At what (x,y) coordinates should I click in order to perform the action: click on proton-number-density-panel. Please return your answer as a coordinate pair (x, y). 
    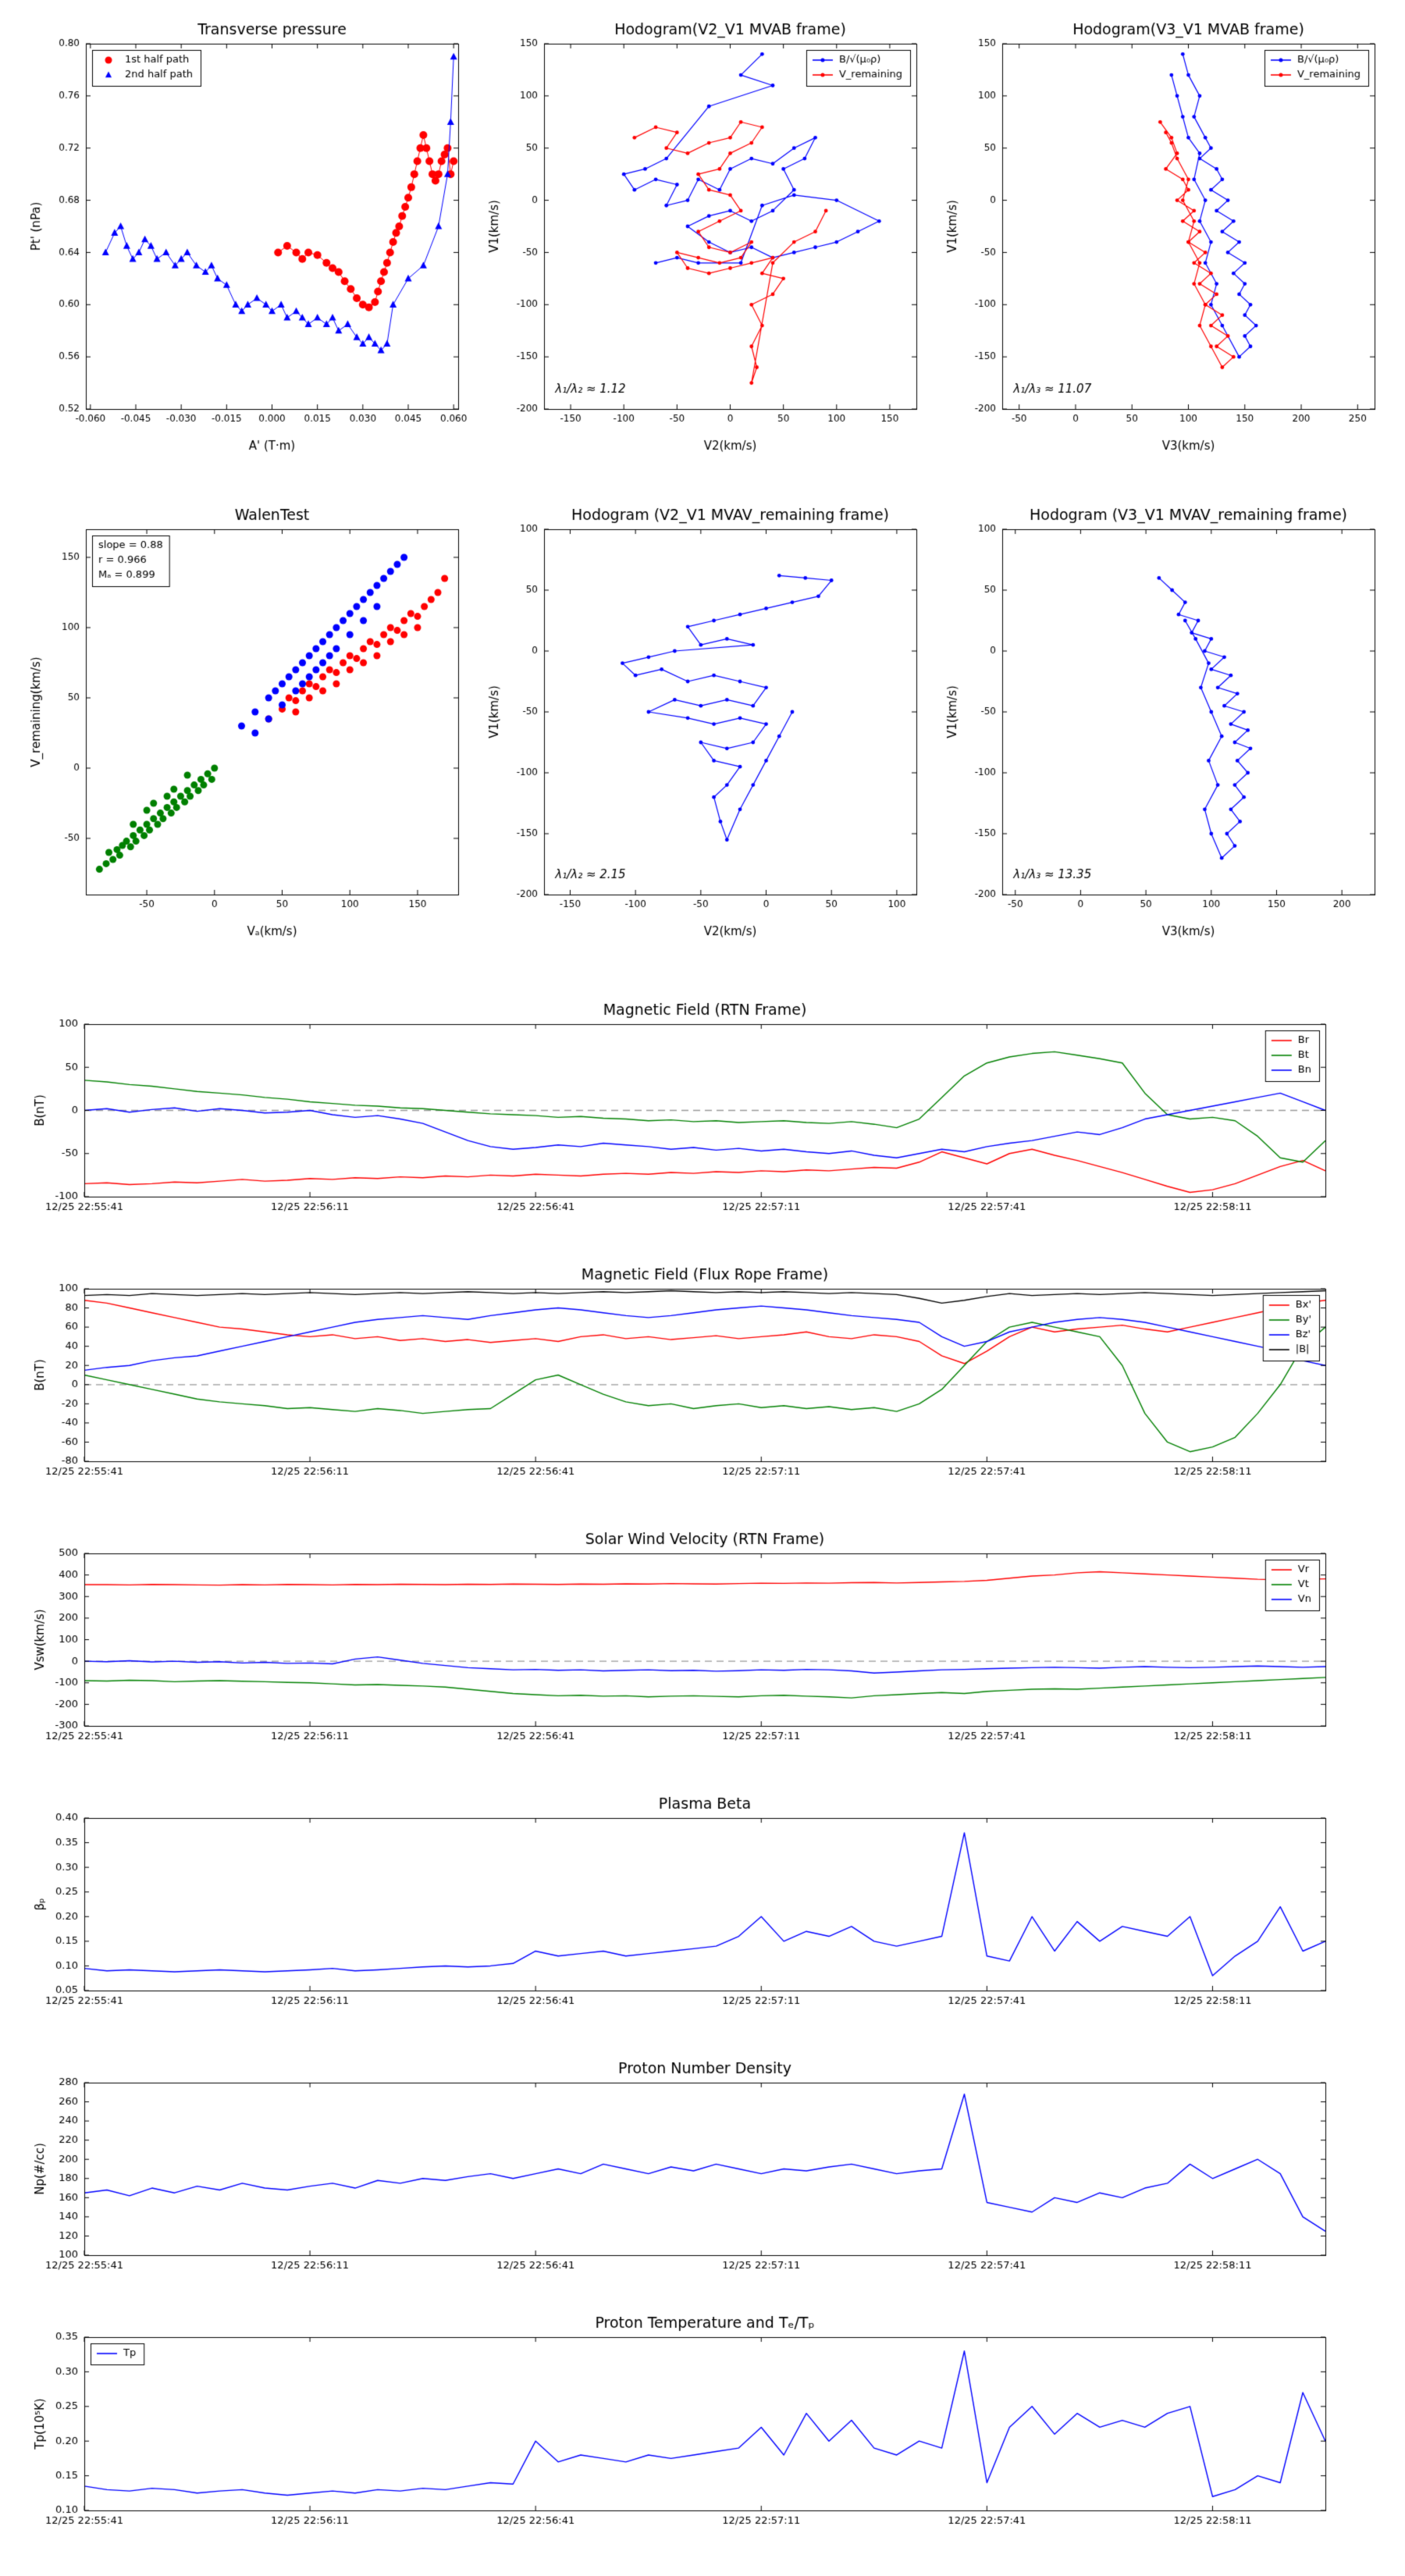
    Looking at the image, I should click on (703, 2172).